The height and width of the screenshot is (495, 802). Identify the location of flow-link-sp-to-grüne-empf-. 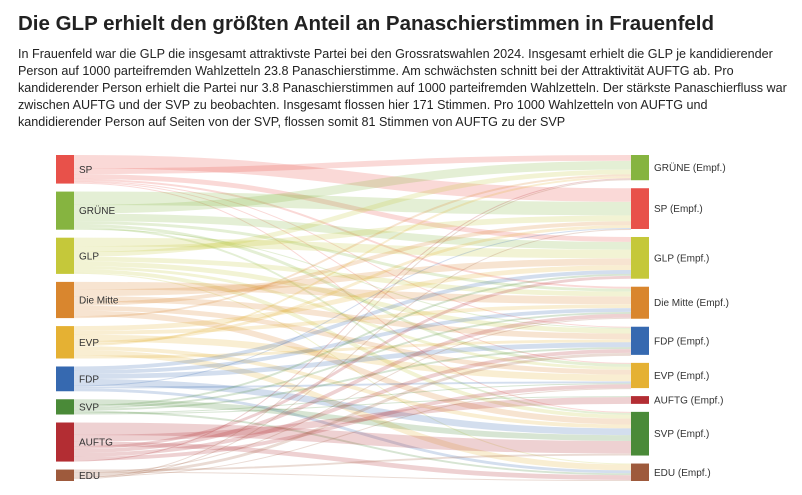
(352, 165).